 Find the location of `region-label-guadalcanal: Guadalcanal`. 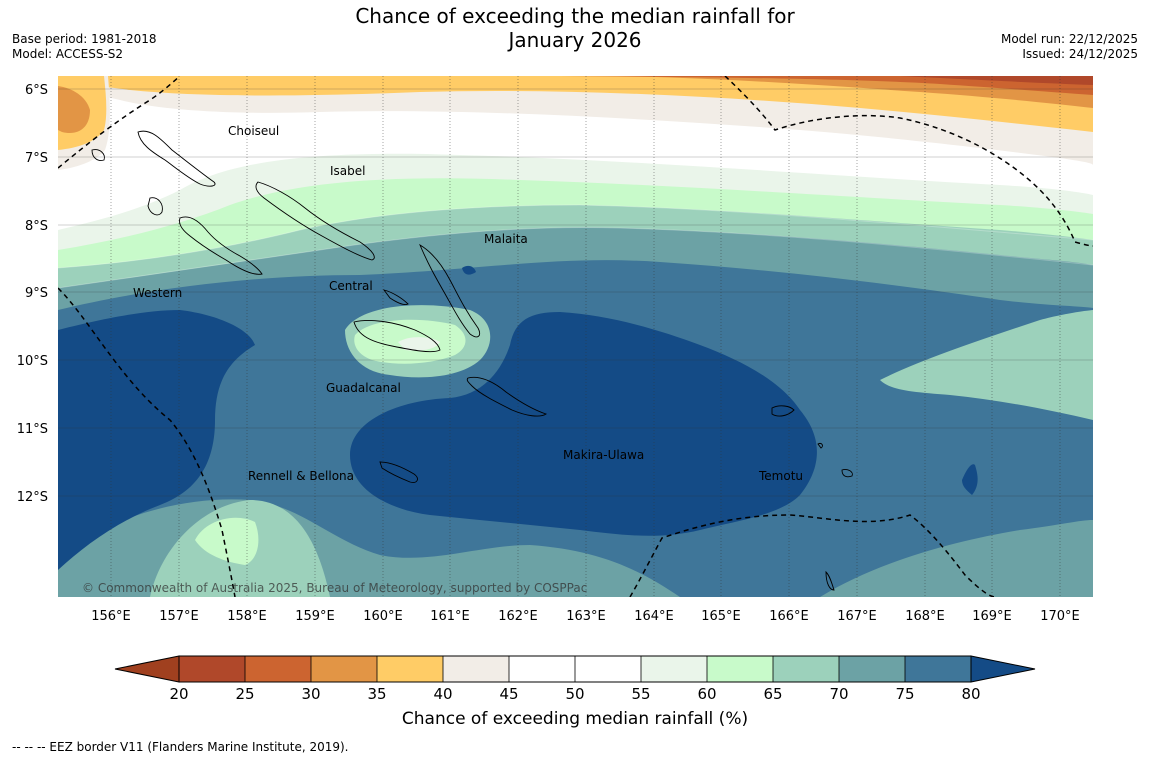

region-label-guadalcanal: Guadalcanal is located at coordinates (363, 388).